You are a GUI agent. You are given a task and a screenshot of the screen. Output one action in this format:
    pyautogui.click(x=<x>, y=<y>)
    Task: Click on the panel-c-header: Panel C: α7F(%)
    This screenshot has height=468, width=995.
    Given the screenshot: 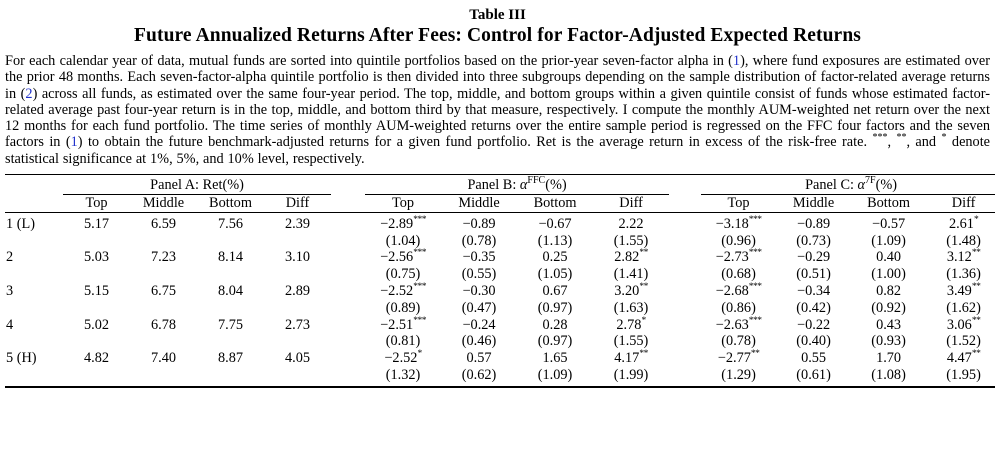 What is the action you would take?
    pyautogui.click(x=848, y=184)
    